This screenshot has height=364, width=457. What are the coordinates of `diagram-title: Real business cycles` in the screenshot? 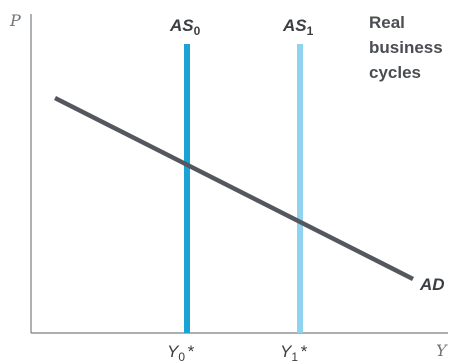 It's located at (408, 47).